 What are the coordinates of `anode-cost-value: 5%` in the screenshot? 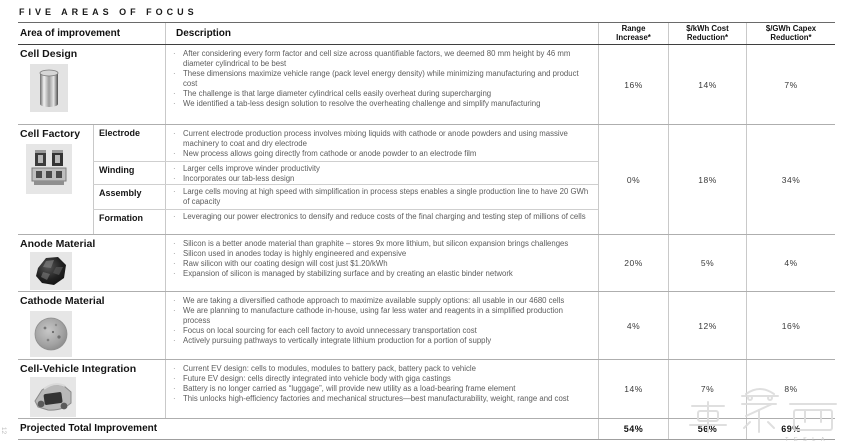 It's located at (707, 263).